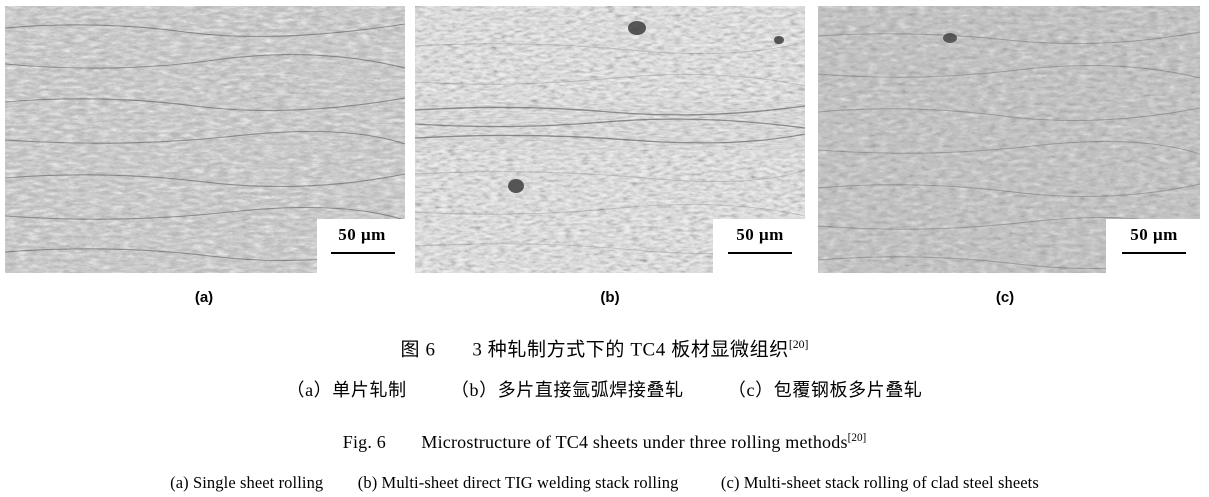  I want to click on caption-english-reference: [20], so click(857, 438).